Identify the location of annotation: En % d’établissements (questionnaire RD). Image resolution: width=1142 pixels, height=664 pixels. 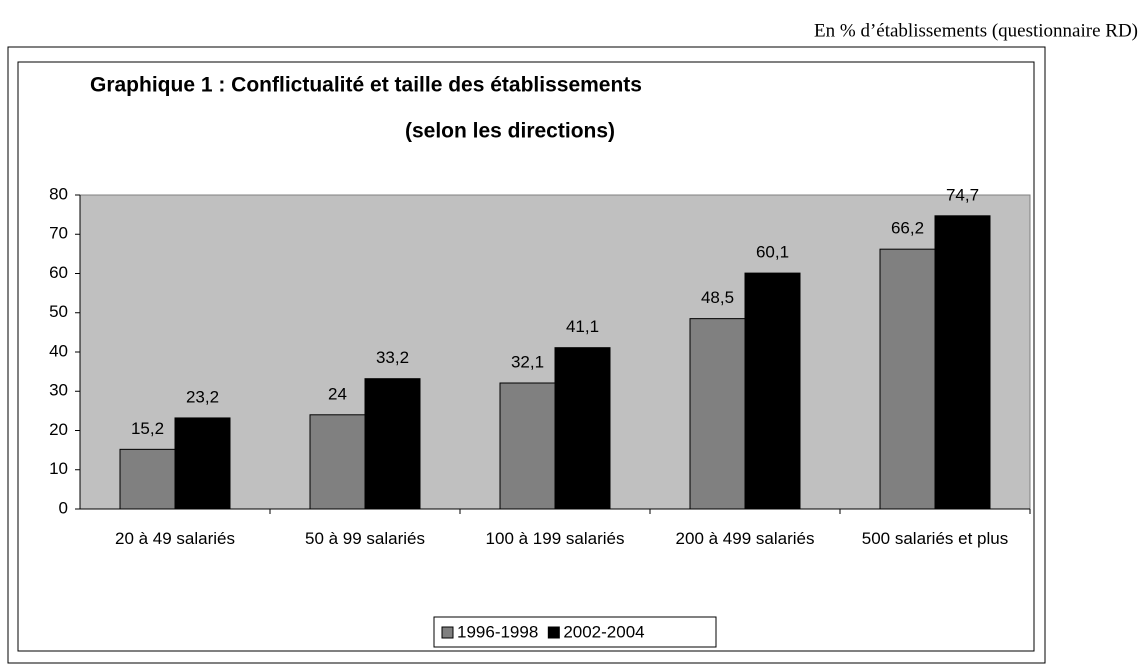
(976, 30).